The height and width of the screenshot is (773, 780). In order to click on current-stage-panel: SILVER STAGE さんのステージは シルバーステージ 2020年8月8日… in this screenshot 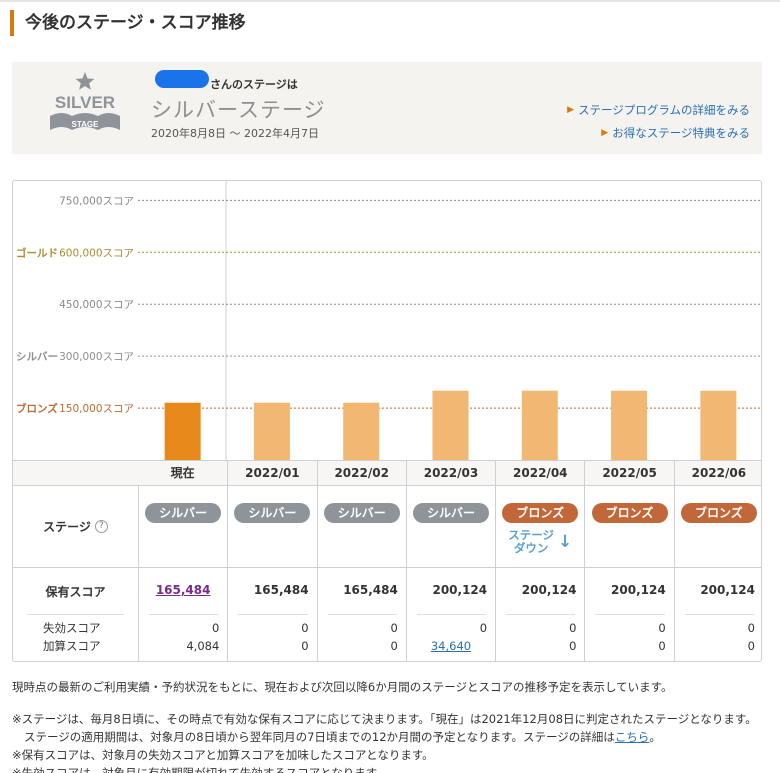, I will do `click(387, 108)`.